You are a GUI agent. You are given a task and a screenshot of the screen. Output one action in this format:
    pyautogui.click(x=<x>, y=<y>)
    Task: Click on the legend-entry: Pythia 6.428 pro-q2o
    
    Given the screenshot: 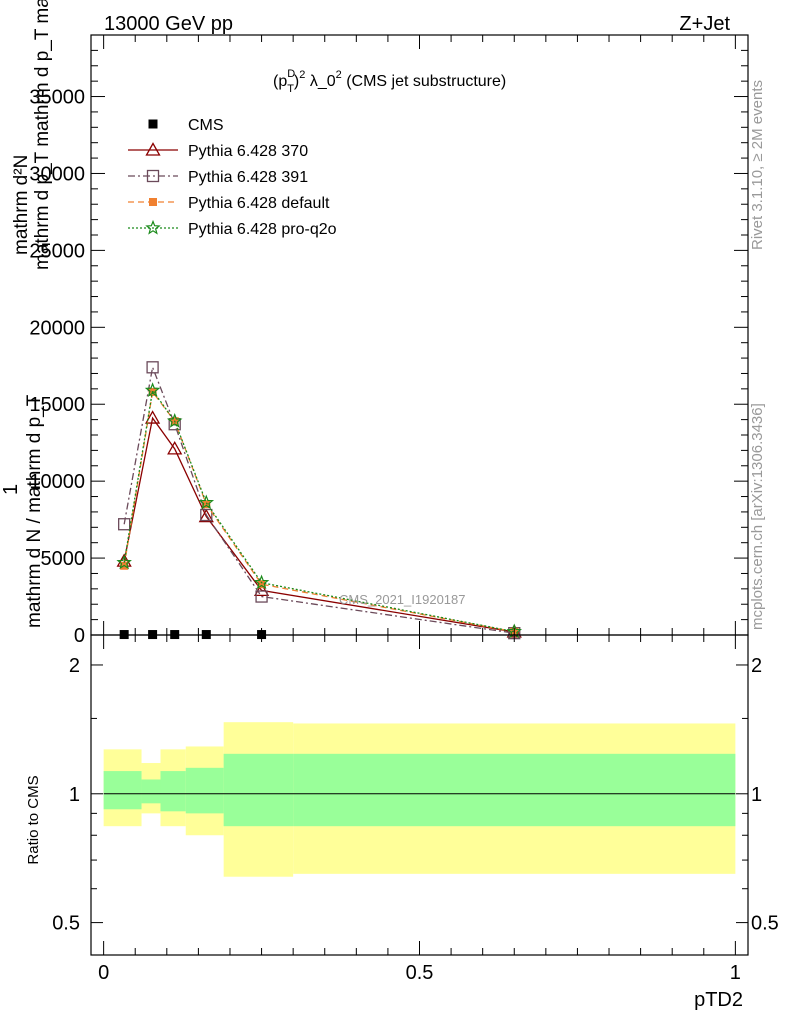 What is the action you would take?
    pyautogui.click(x=232, y=228)
    